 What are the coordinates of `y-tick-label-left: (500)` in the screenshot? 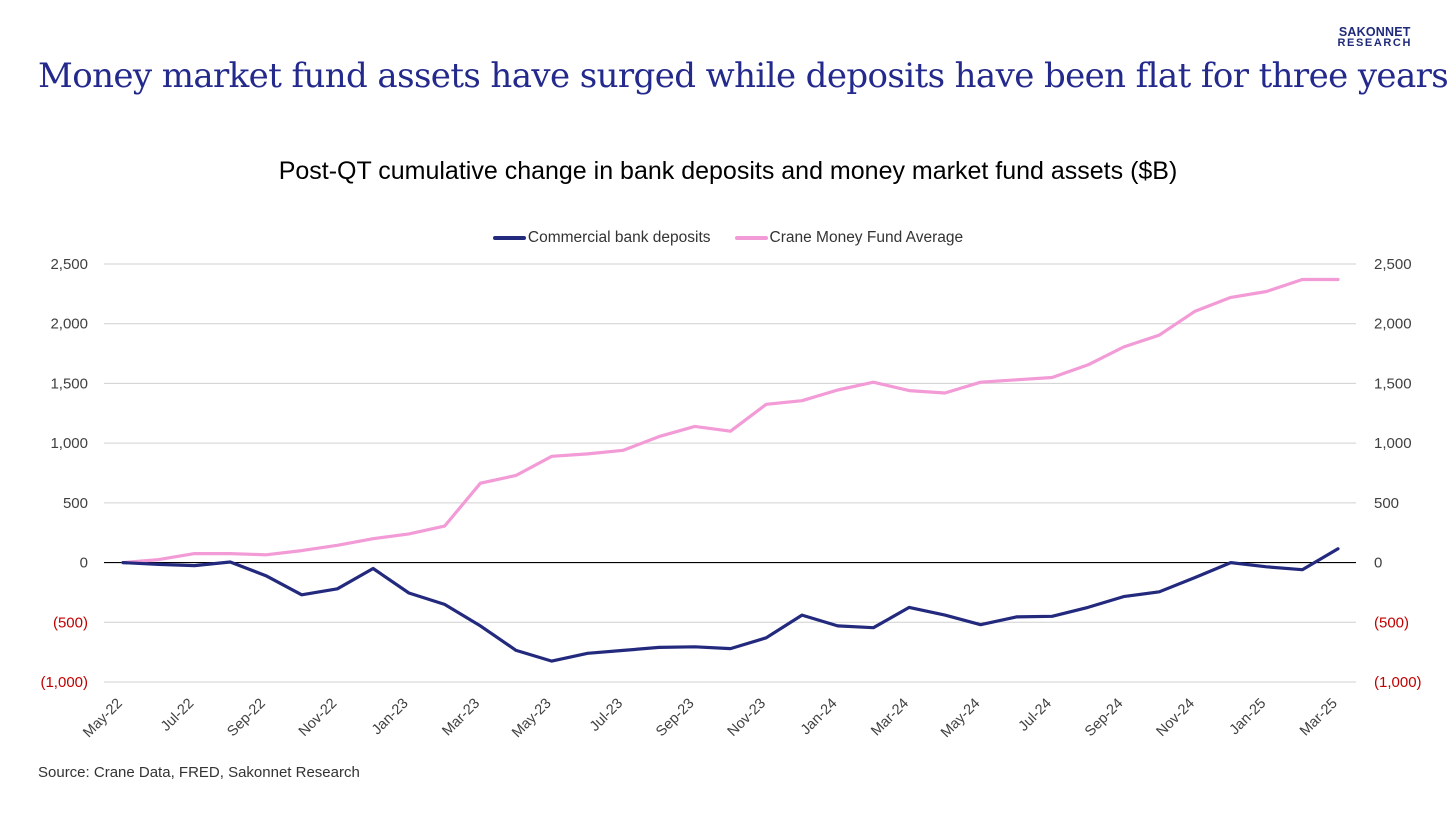 It's located at (70, 622).